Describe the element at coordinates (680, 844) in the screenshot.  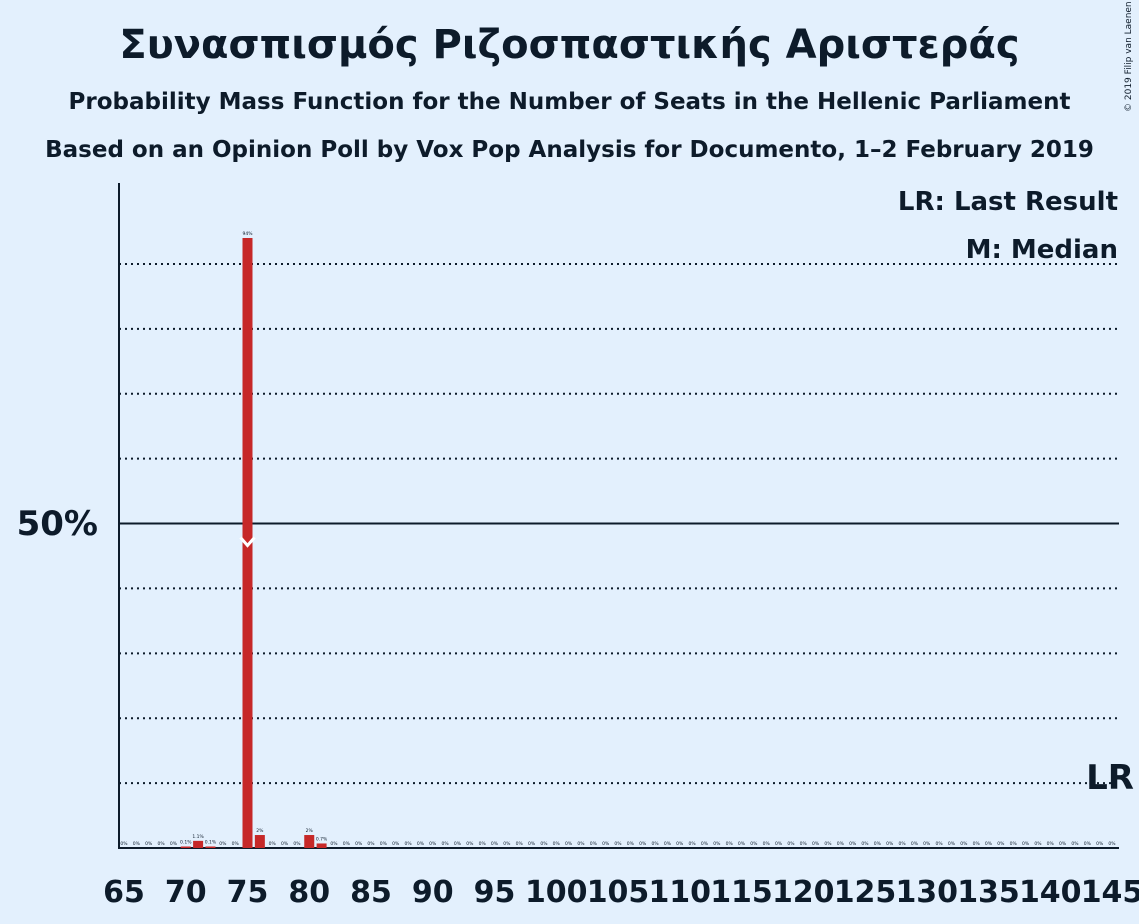
I see `value-label-110: 0%` at that location.